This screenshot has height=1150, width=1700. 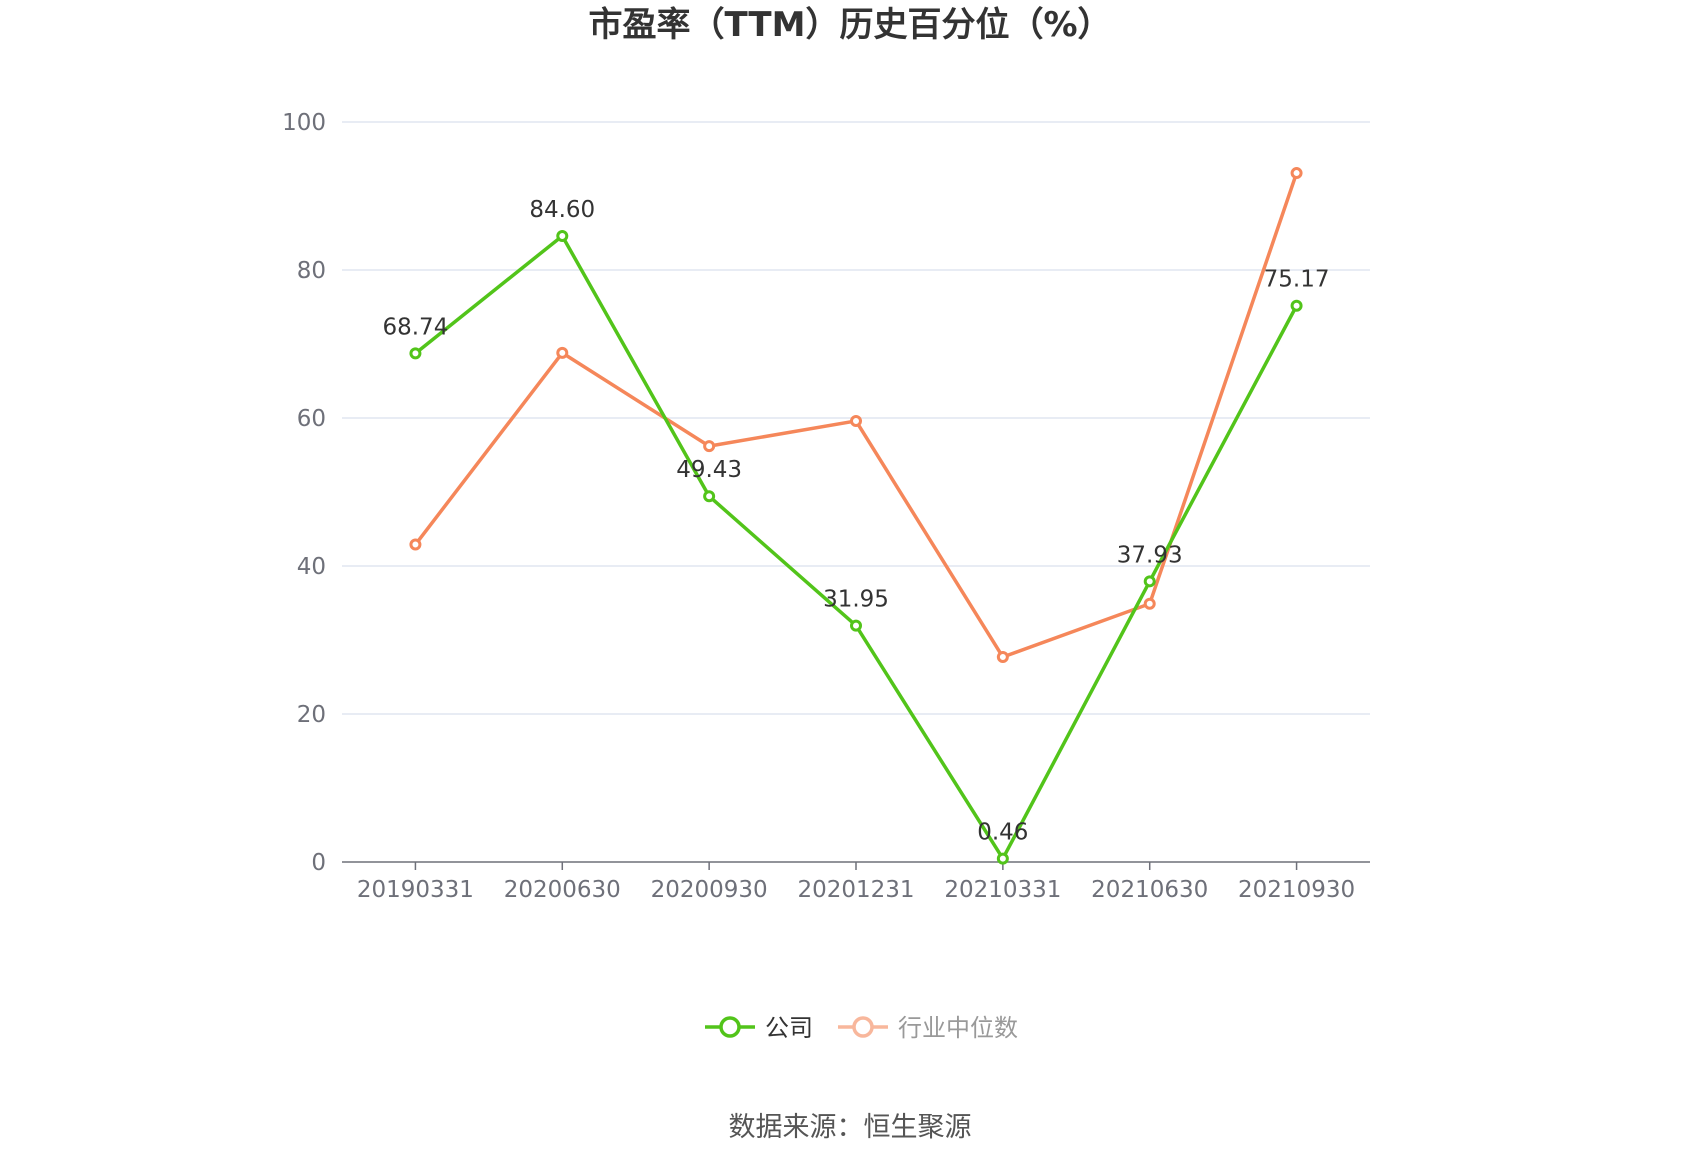 What do you see at coordinates (958, 1028) in the screenshot?
I see `legend-label-1: 行业中位数` at bounding box center [958, 1028].